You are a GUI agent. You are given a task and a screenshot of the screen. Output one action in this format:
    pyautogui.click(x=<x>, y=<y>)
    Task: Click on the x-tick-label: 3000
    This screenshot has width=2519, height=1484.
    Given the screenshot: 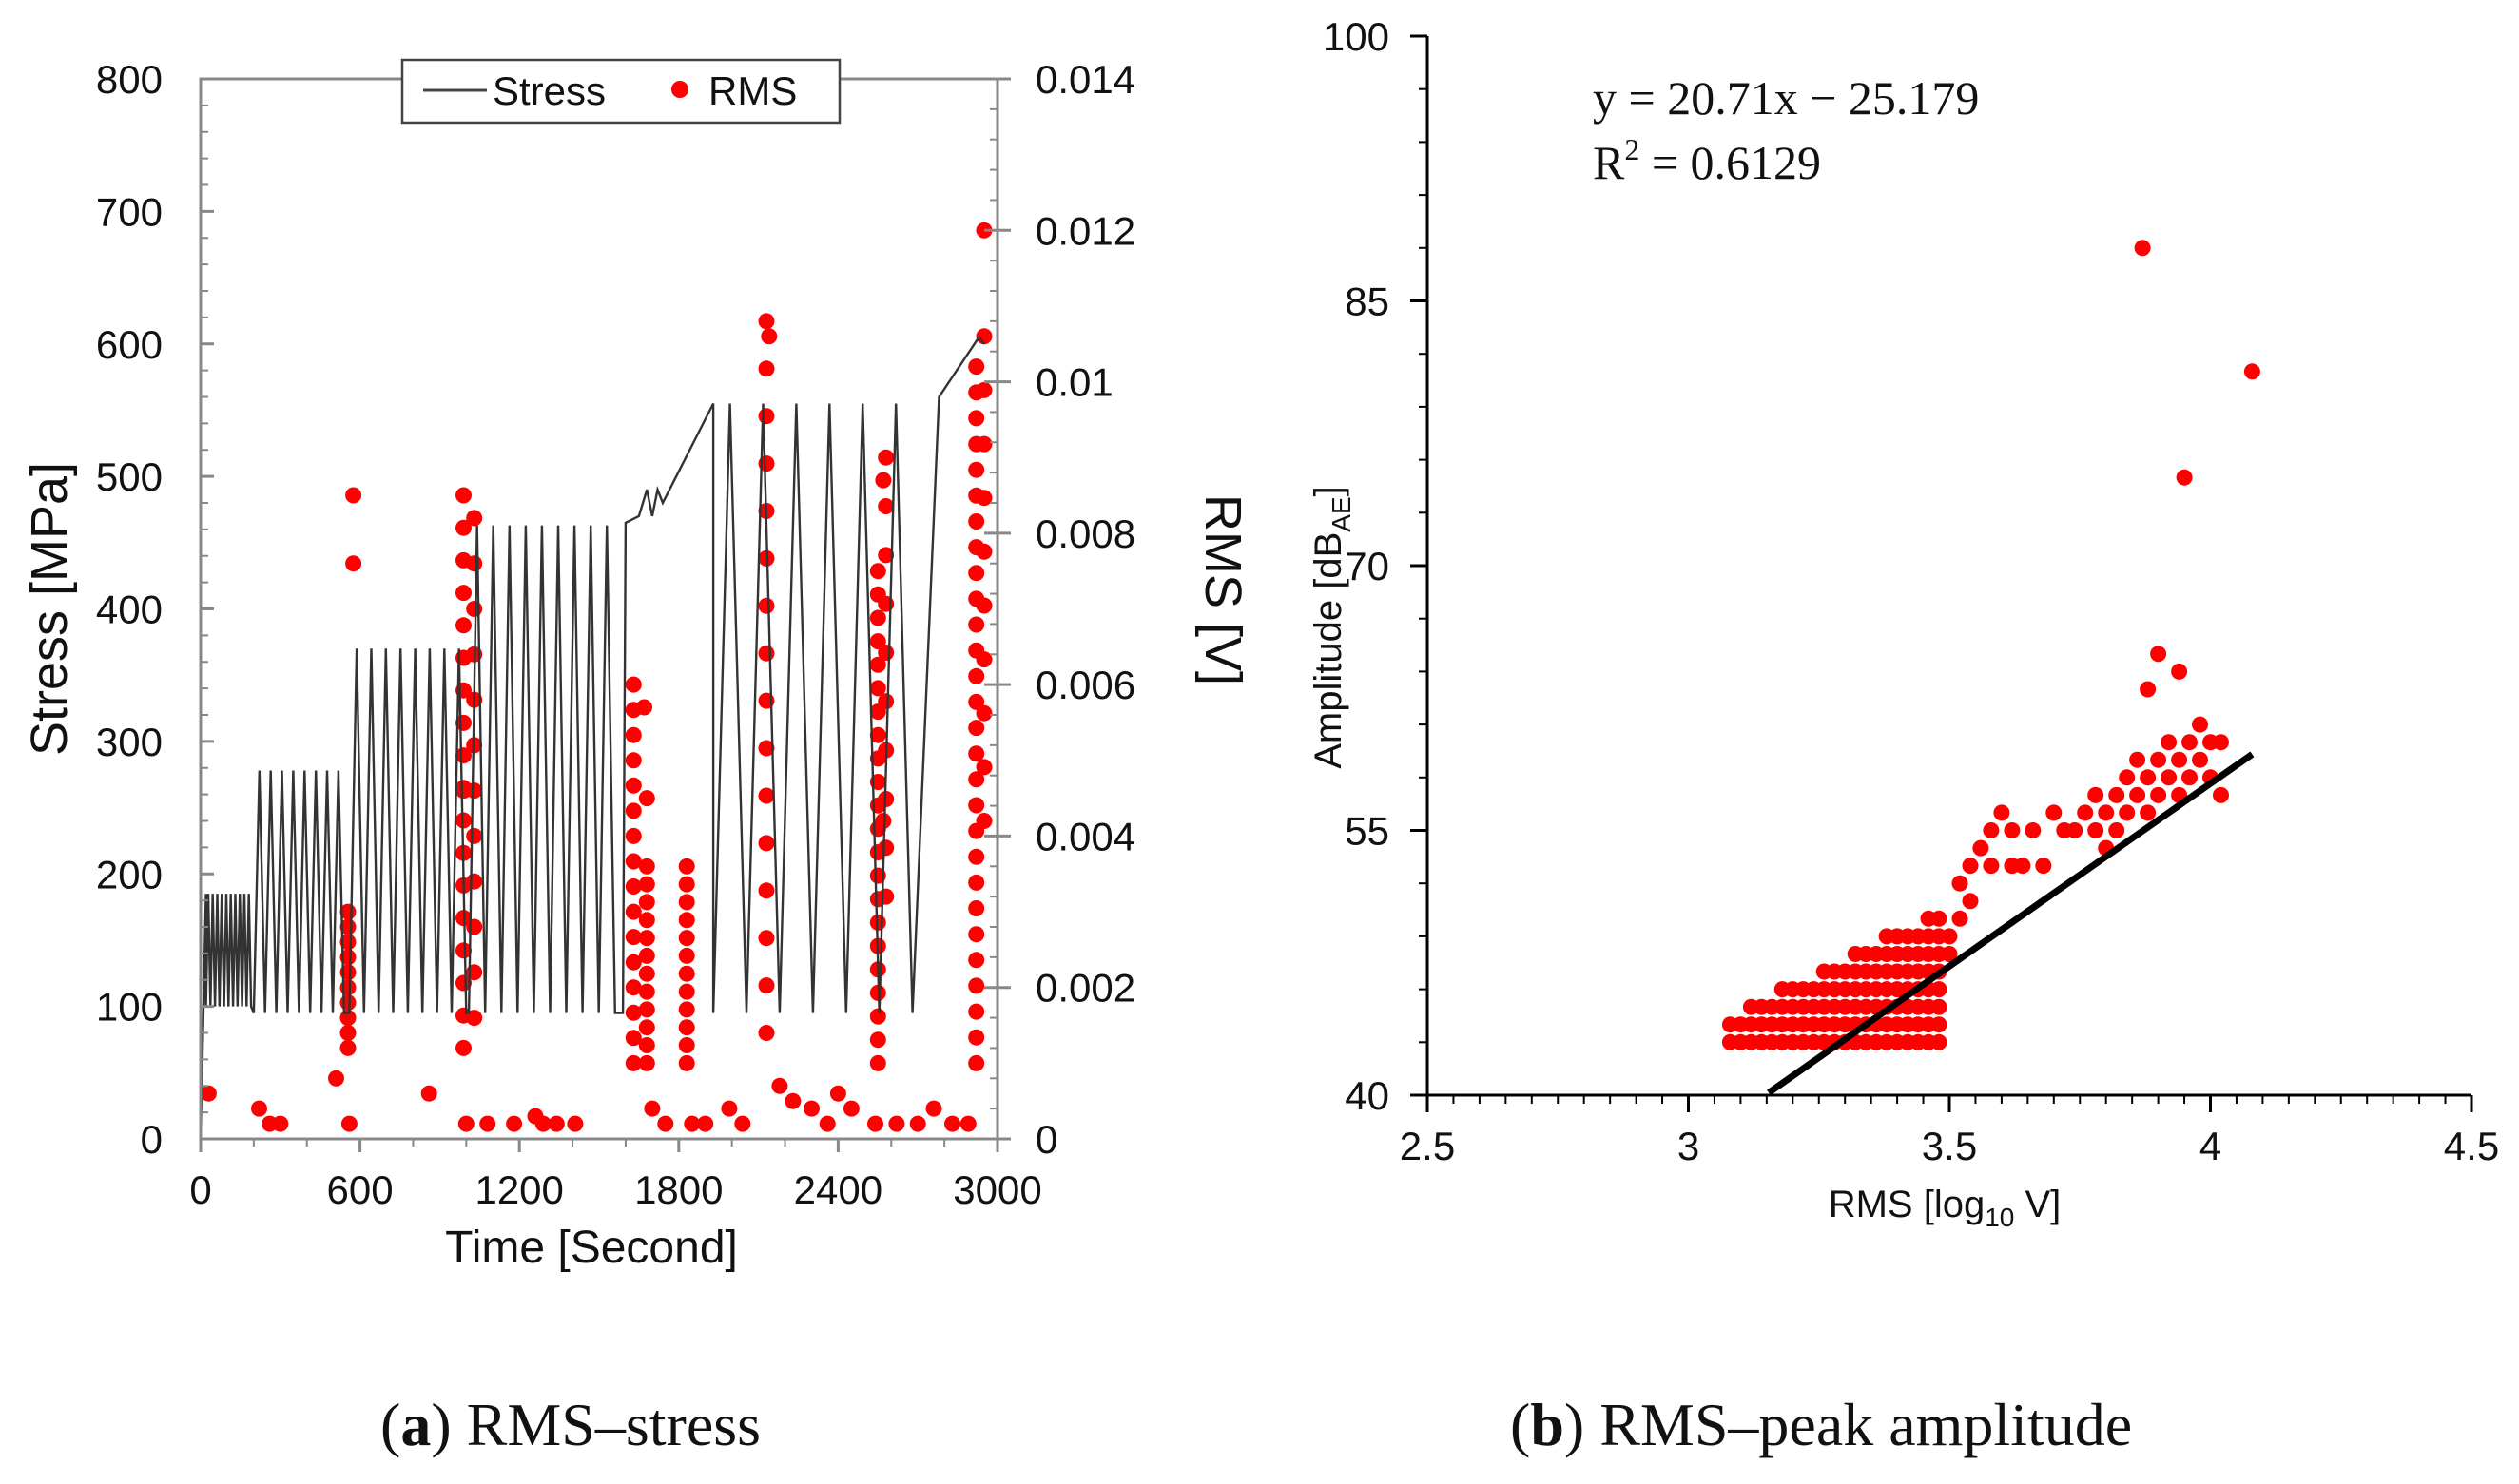 What is the action you would take?
    pyautogui.click(x=997, y=1189)
    